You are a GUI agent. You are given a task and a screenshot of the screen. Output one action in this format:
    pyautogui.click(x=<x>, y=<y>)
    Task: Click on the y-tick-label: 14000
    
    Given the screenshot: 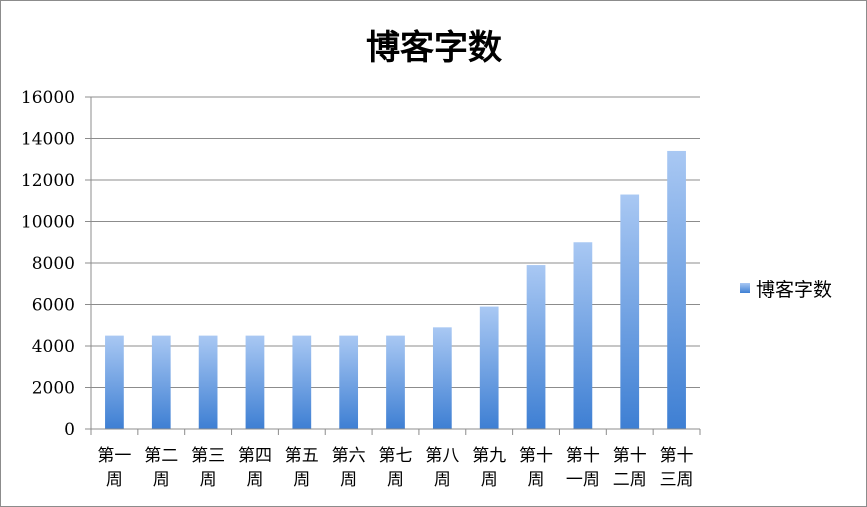 What is the action you would take?
    pyautogui.click(x=48, y=140)
    